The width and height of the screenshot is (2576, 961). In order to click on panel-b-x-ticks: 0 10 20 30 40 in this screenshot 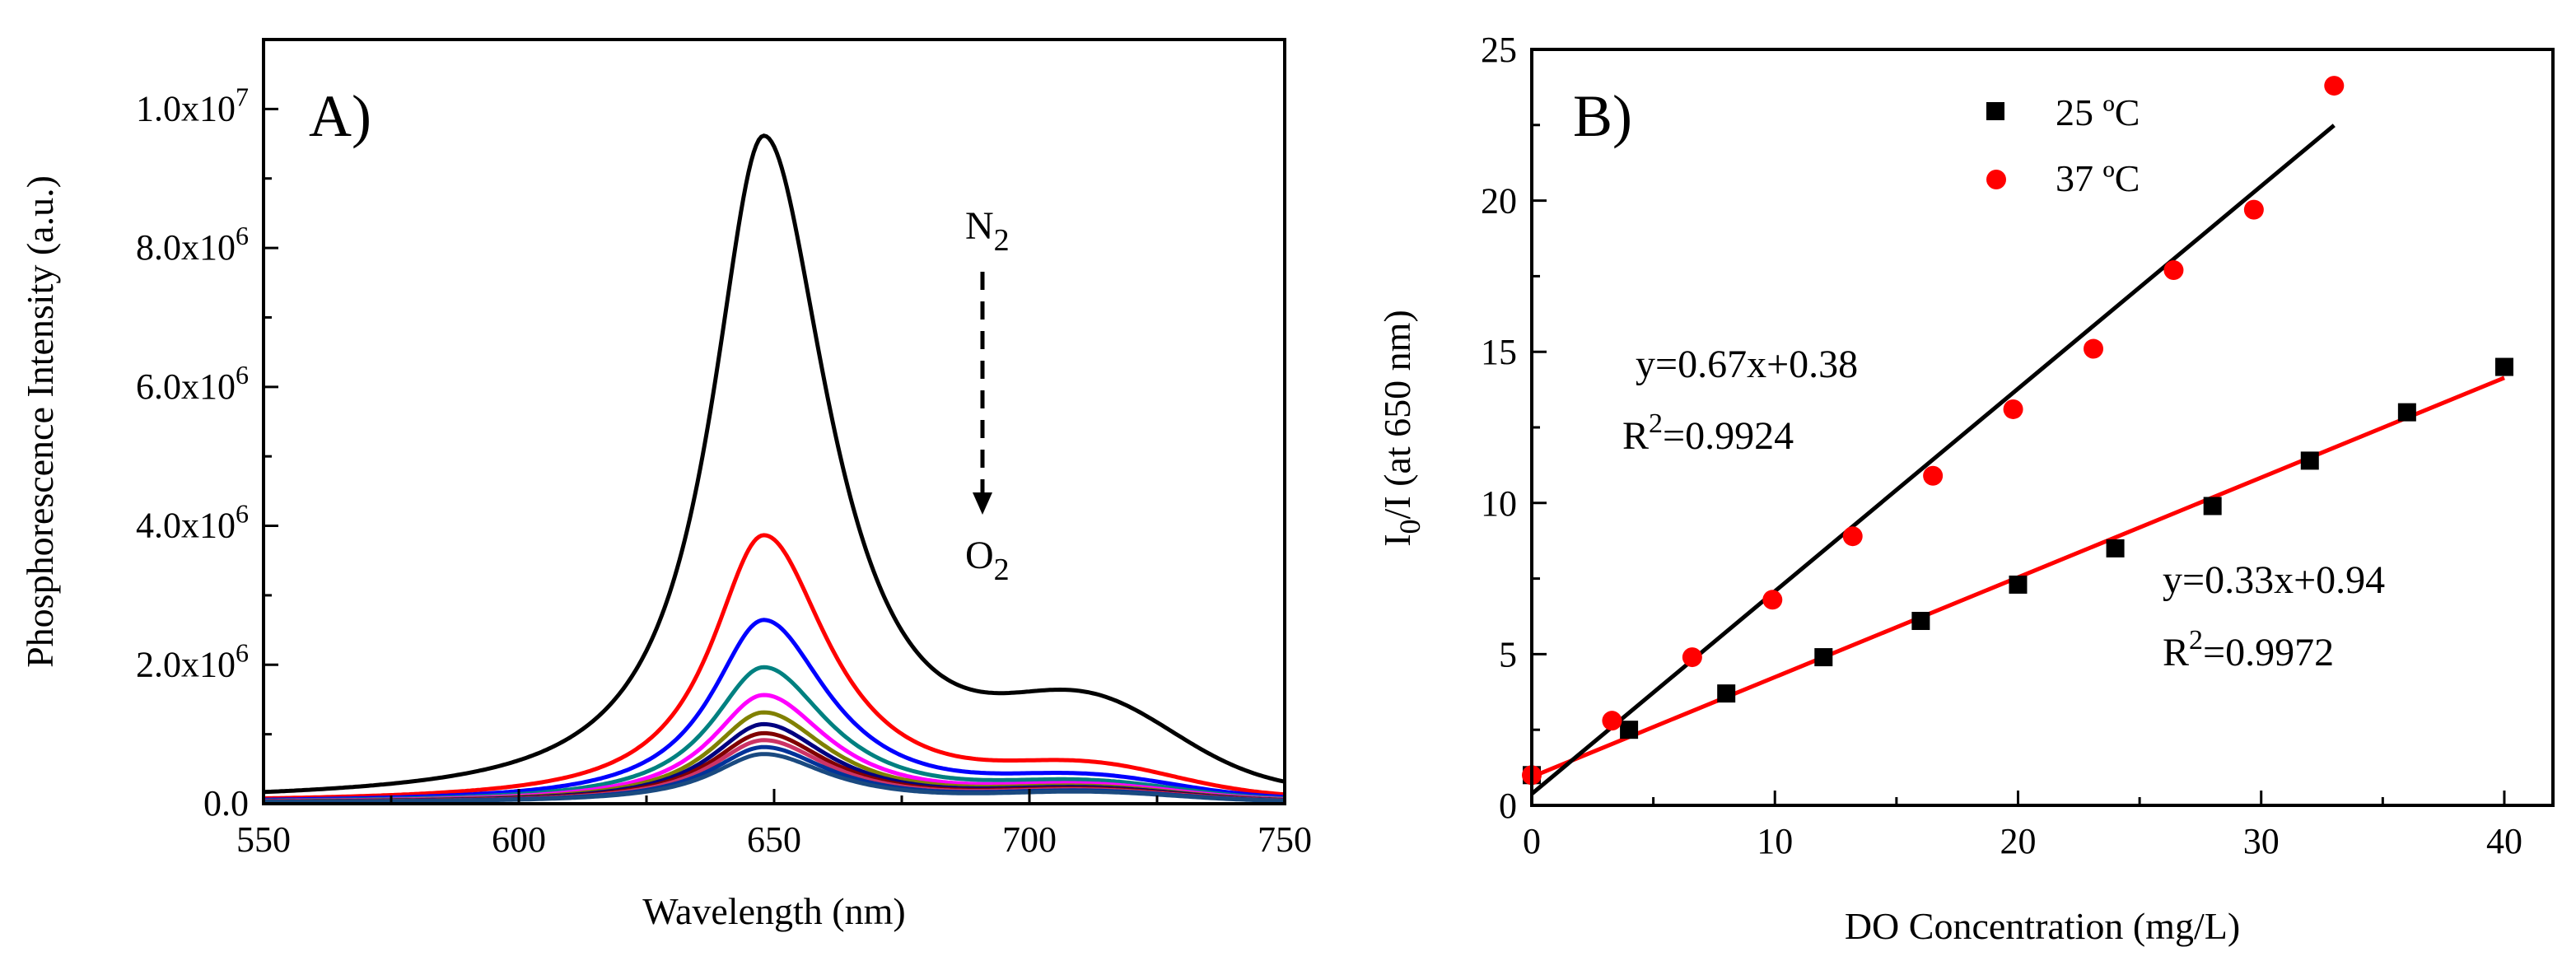, I will do `click(2022, 826)`.